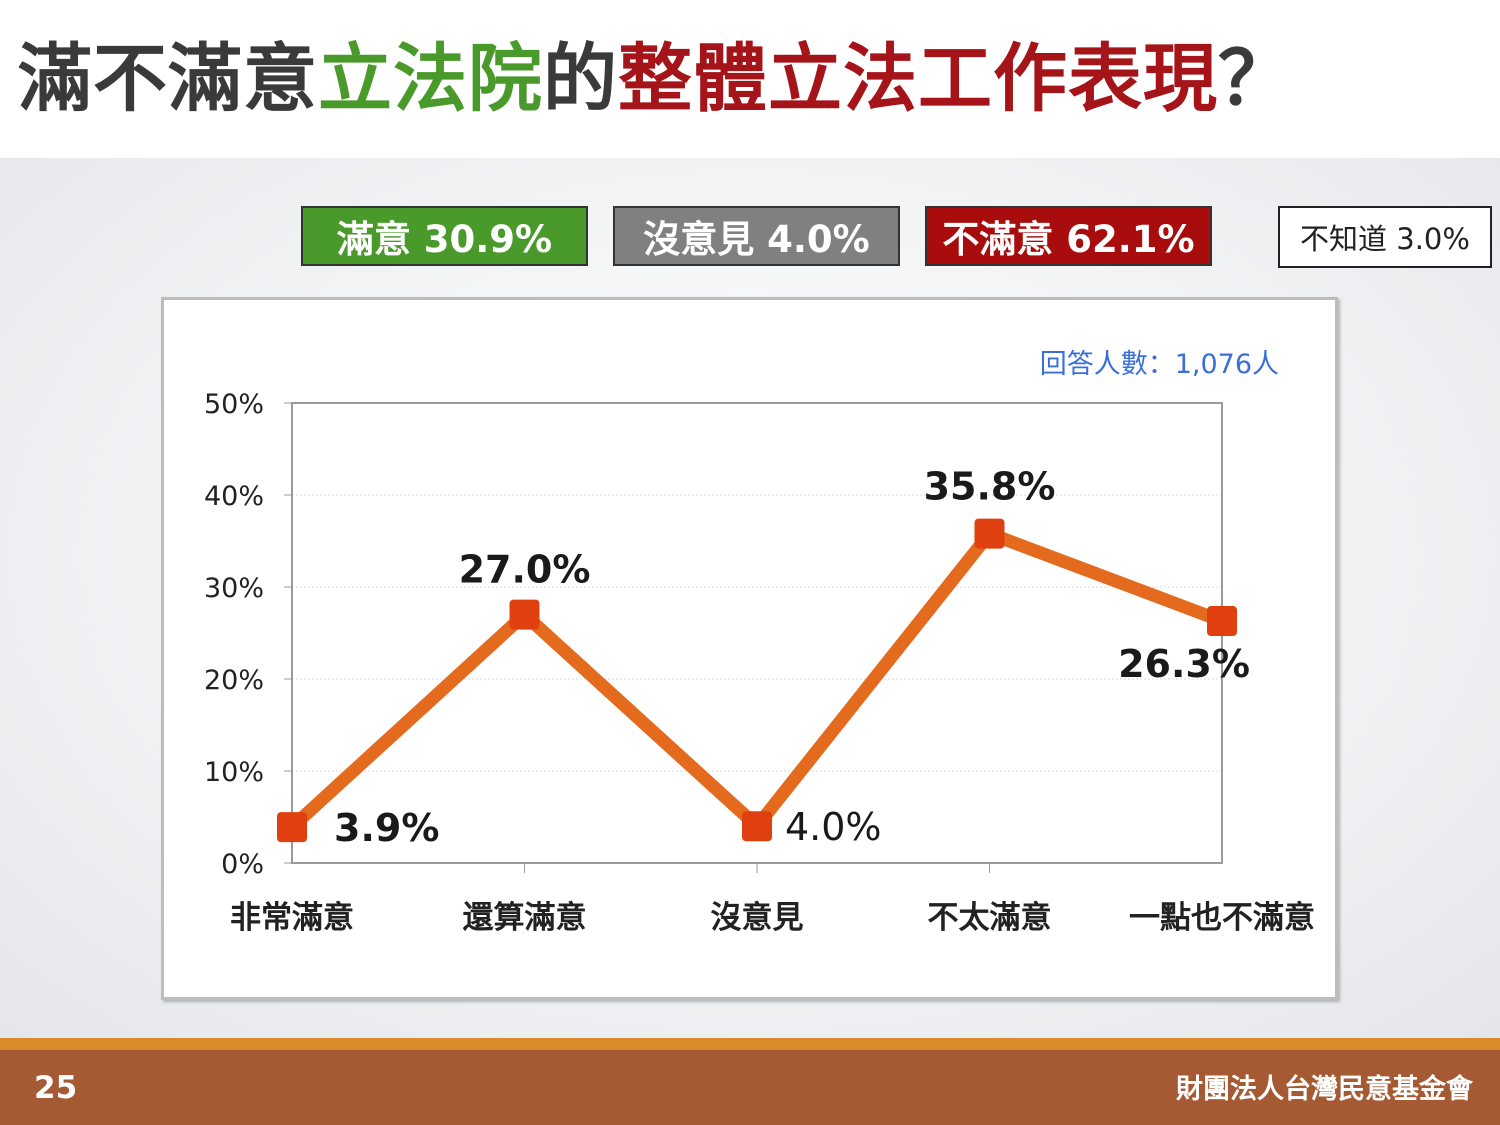  Describe the element at coordinates (1068, 236) in the screenshot. I see `summary-dissatisfied-box: 不滿意 62.1%` at that location.